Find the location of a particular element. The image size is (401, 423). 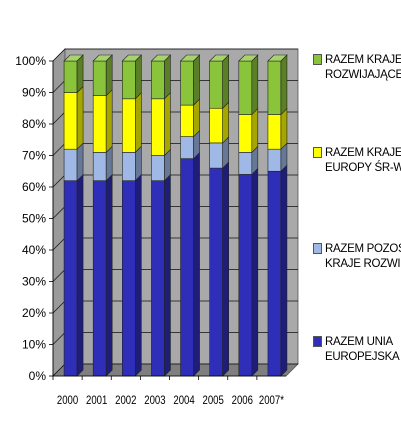

legend-item-eu: RAZEM UNIA EUROPEJSKA is located at coordinates (357, 351).